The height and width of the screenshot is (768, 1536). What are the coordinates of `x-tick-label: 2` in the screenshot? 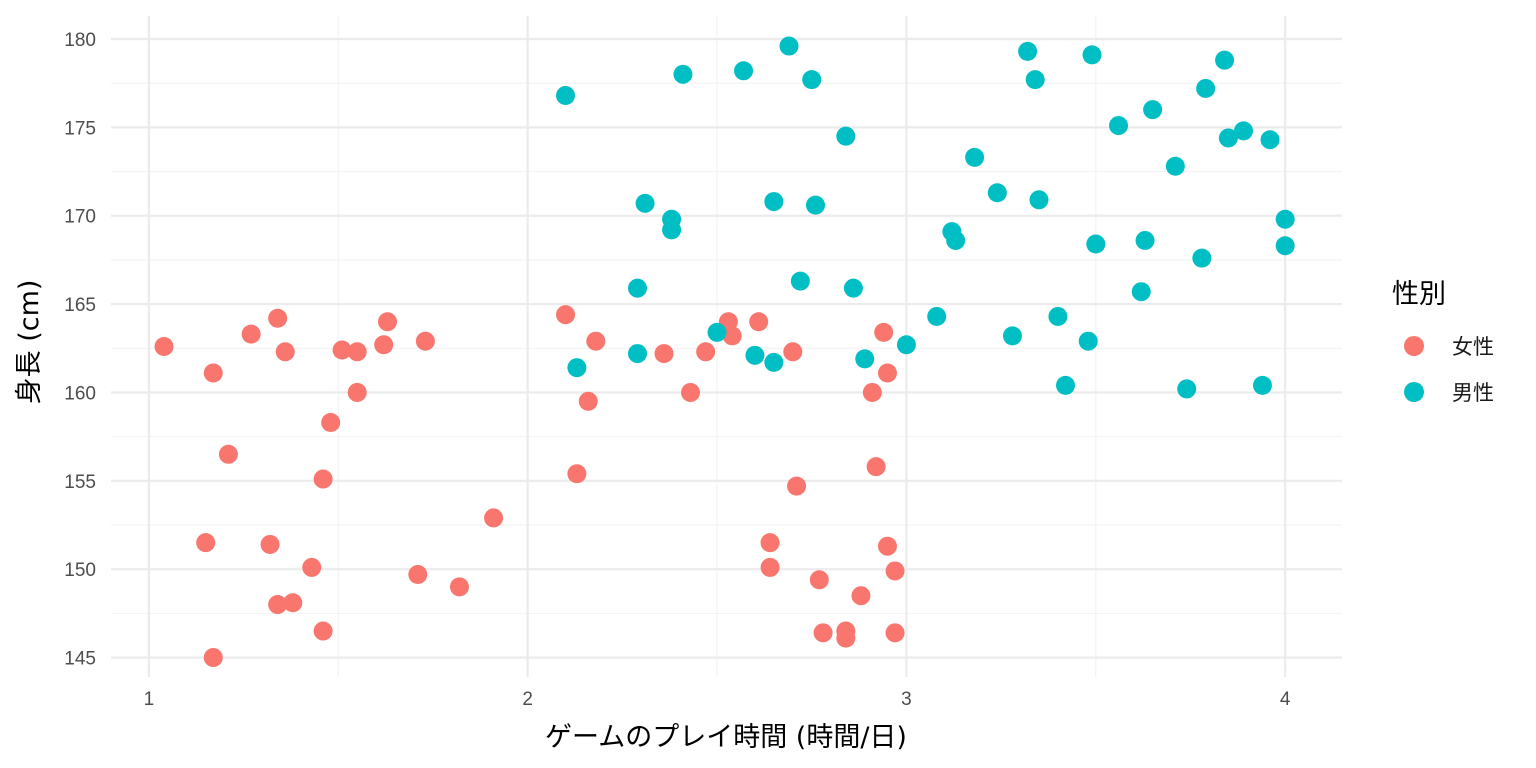 It's located at (527, 699).